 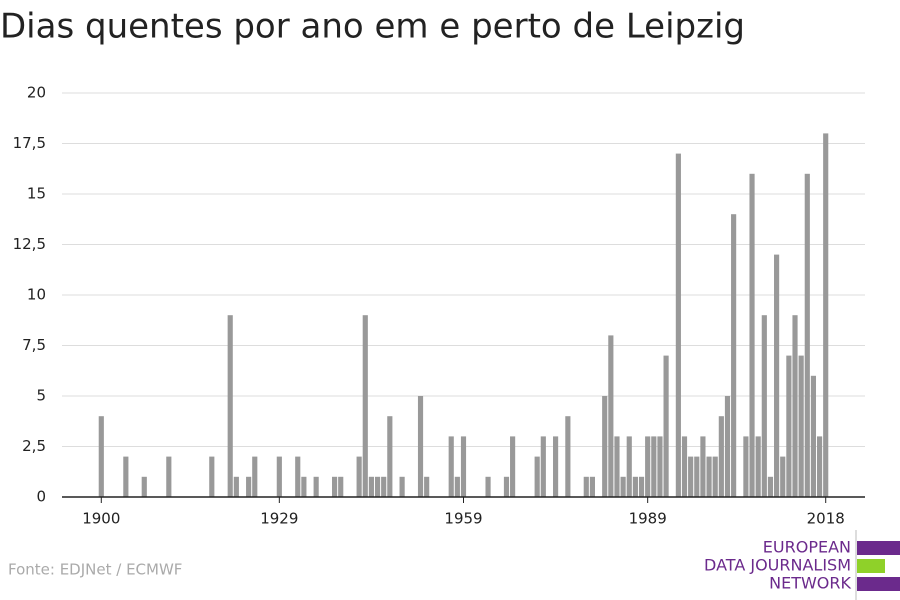 I want to click on y-tick-label: 12,5, so click(x=29, y=244).